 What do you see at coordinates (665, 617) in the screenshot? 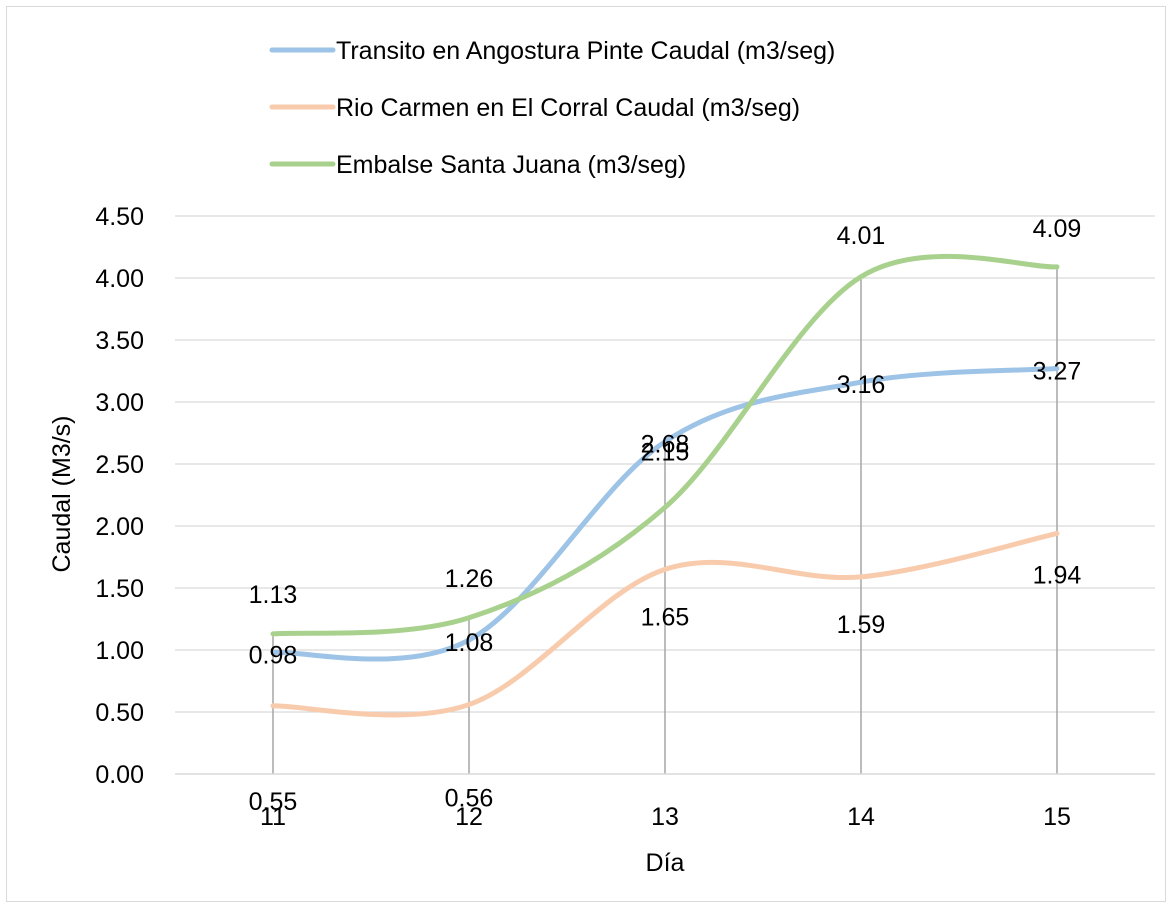
I see `data-label-s1-2: 1.65` at bounding box center [665, 617].